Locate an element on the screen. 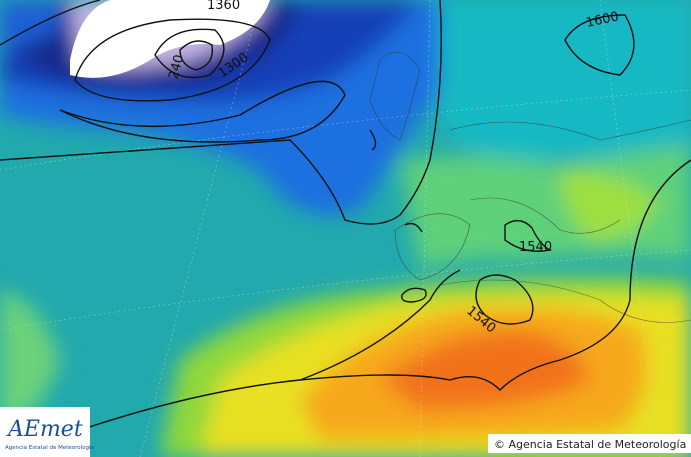 This screenshot has height=457, width=691. copyright-bg is located at coordinates (589, 443).